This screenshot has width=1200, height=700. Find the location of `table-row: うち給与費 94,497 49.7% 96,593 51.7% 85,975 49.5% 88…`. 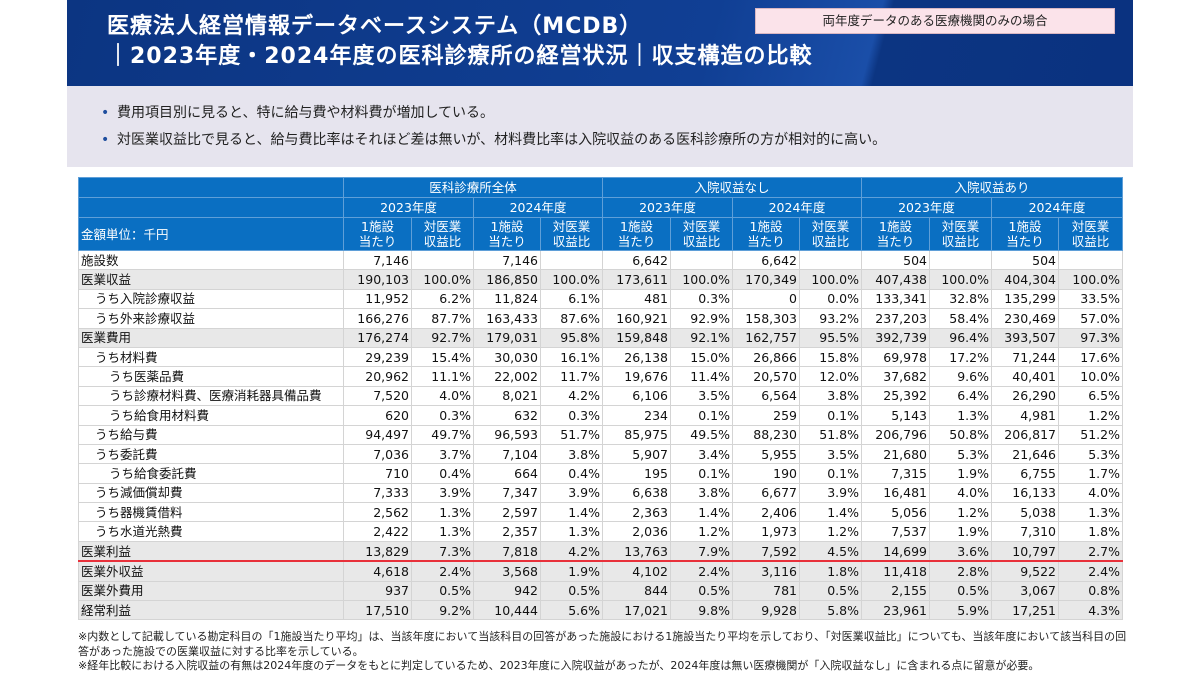

table-row: うち給与費 94,497 49.7% 96,593 51.7% 85,975 49.5% 88… is located at coordinates (600, 434).